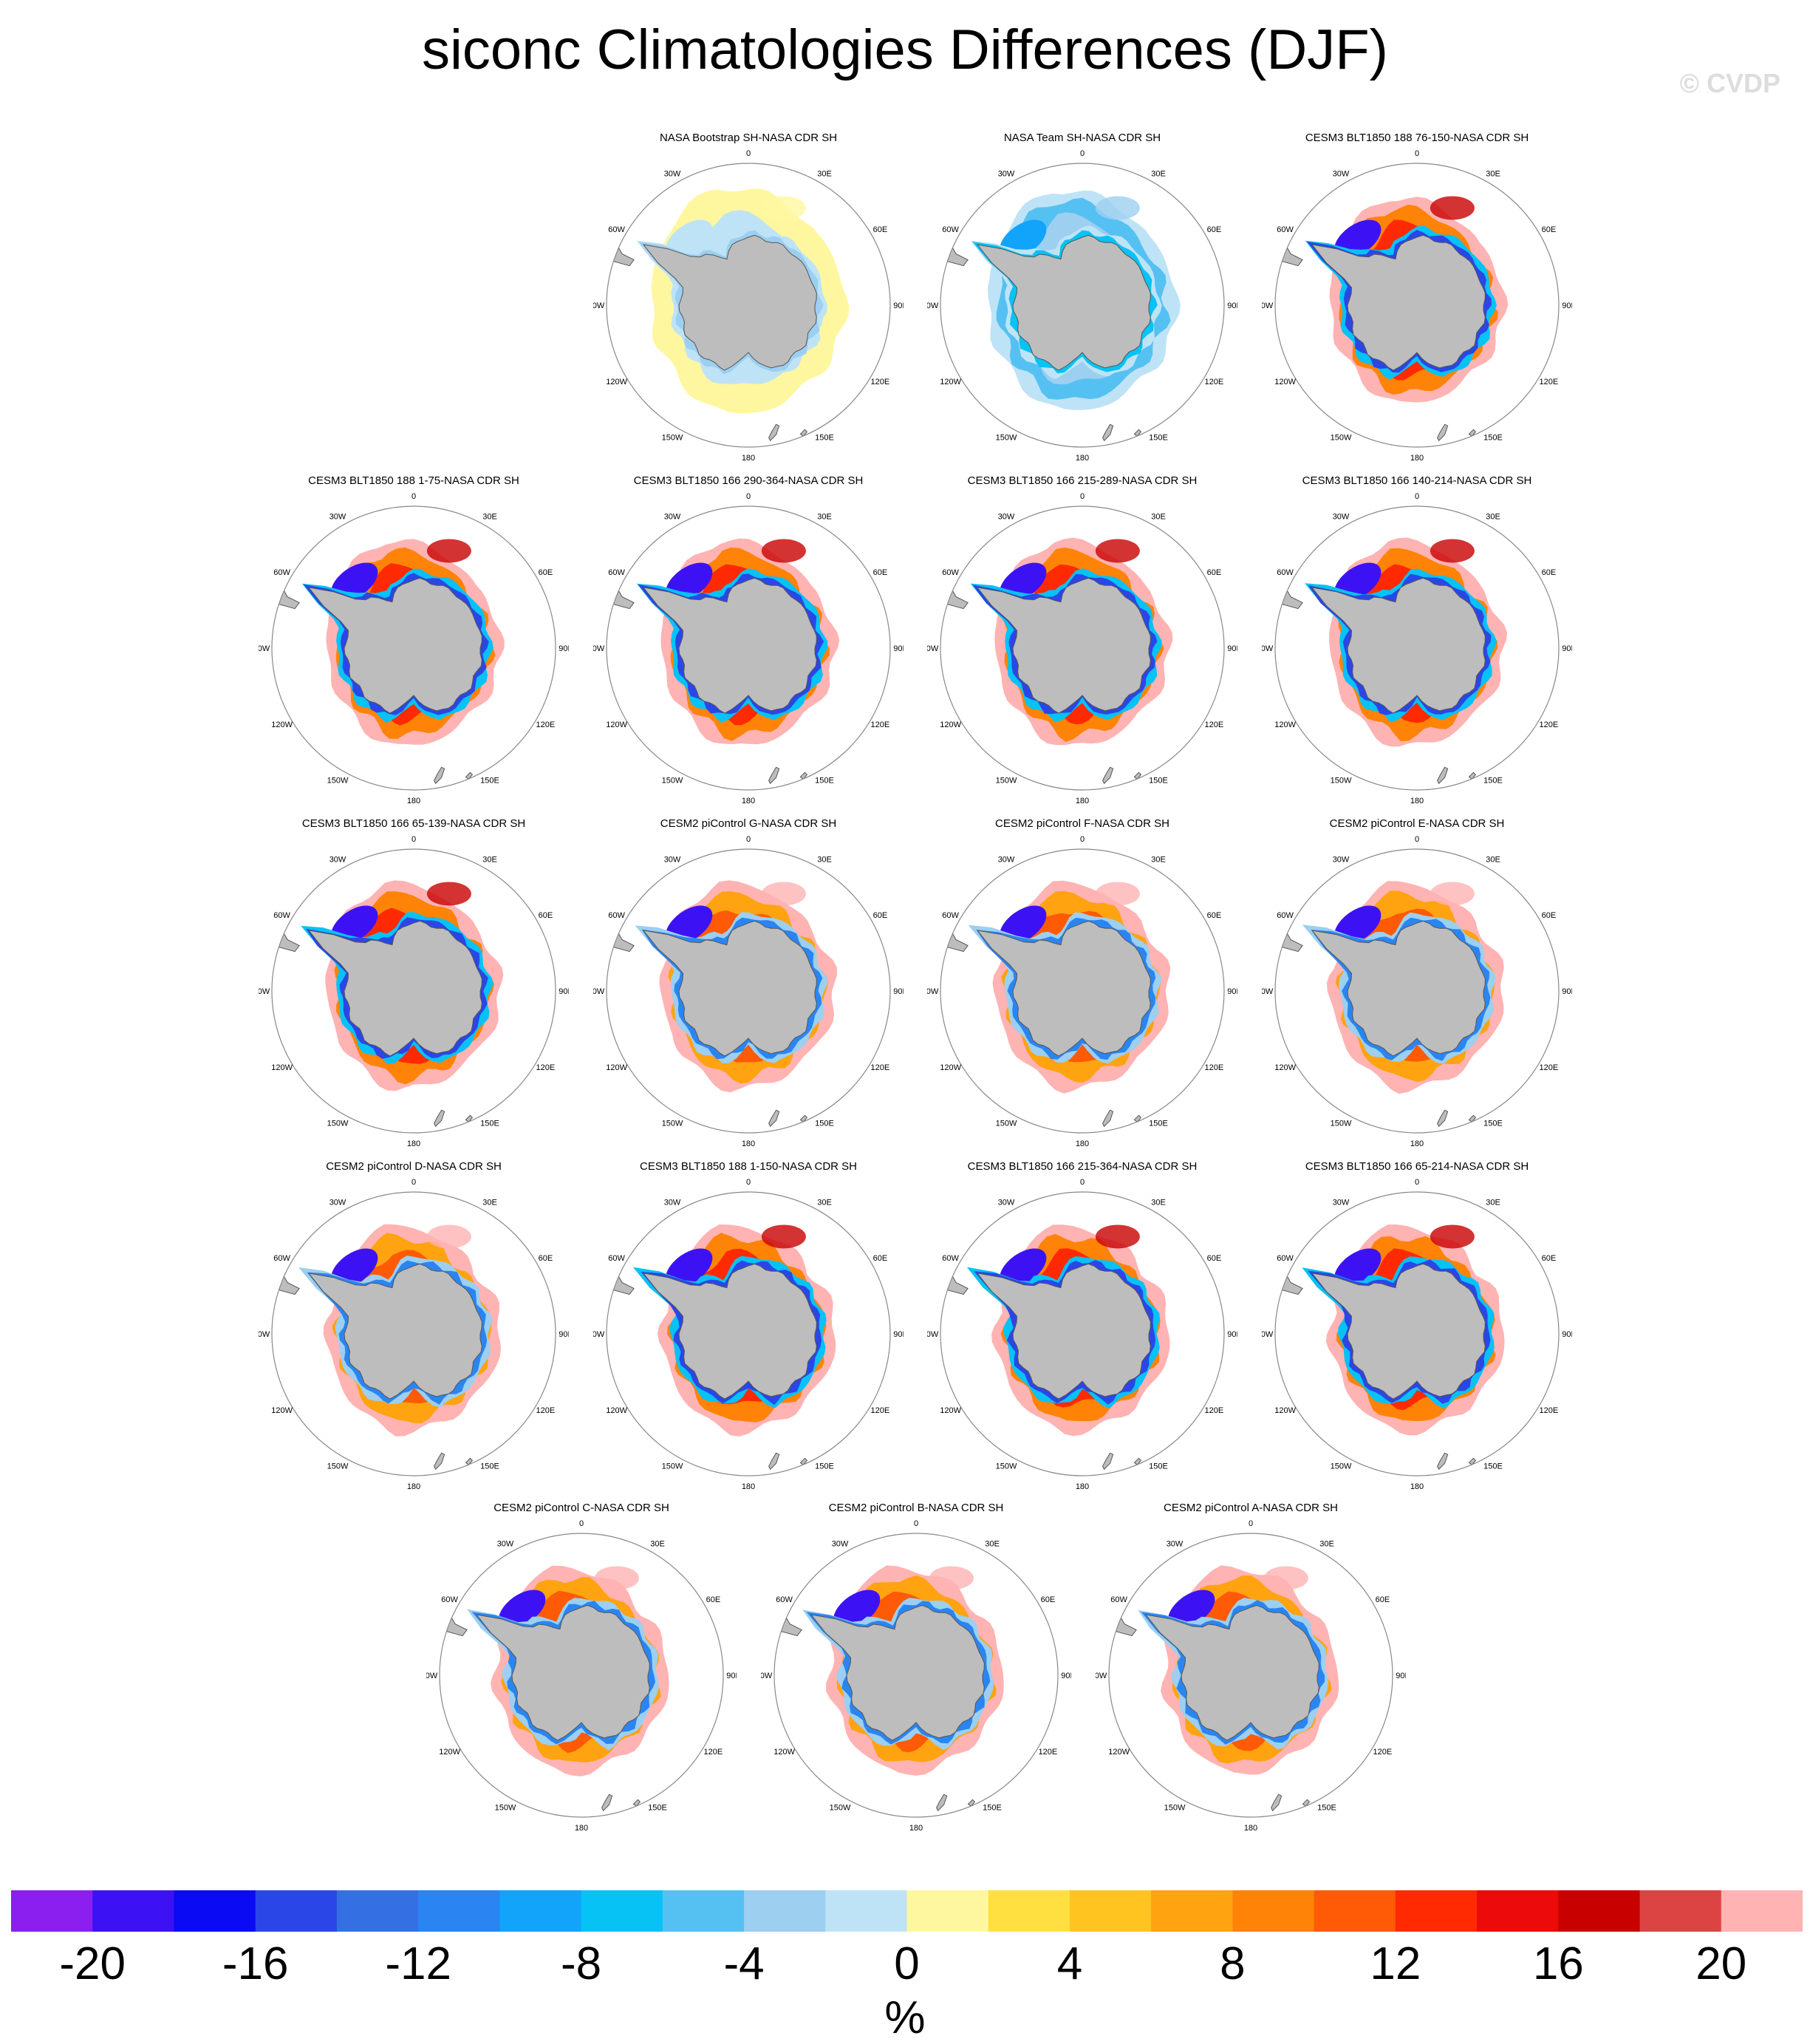  Describe the element at coordinates (1417, 481) in the screenshot. I see `panel-title: CESM3 BLT1850 166 140-214-NASA CDR SH` at that location.